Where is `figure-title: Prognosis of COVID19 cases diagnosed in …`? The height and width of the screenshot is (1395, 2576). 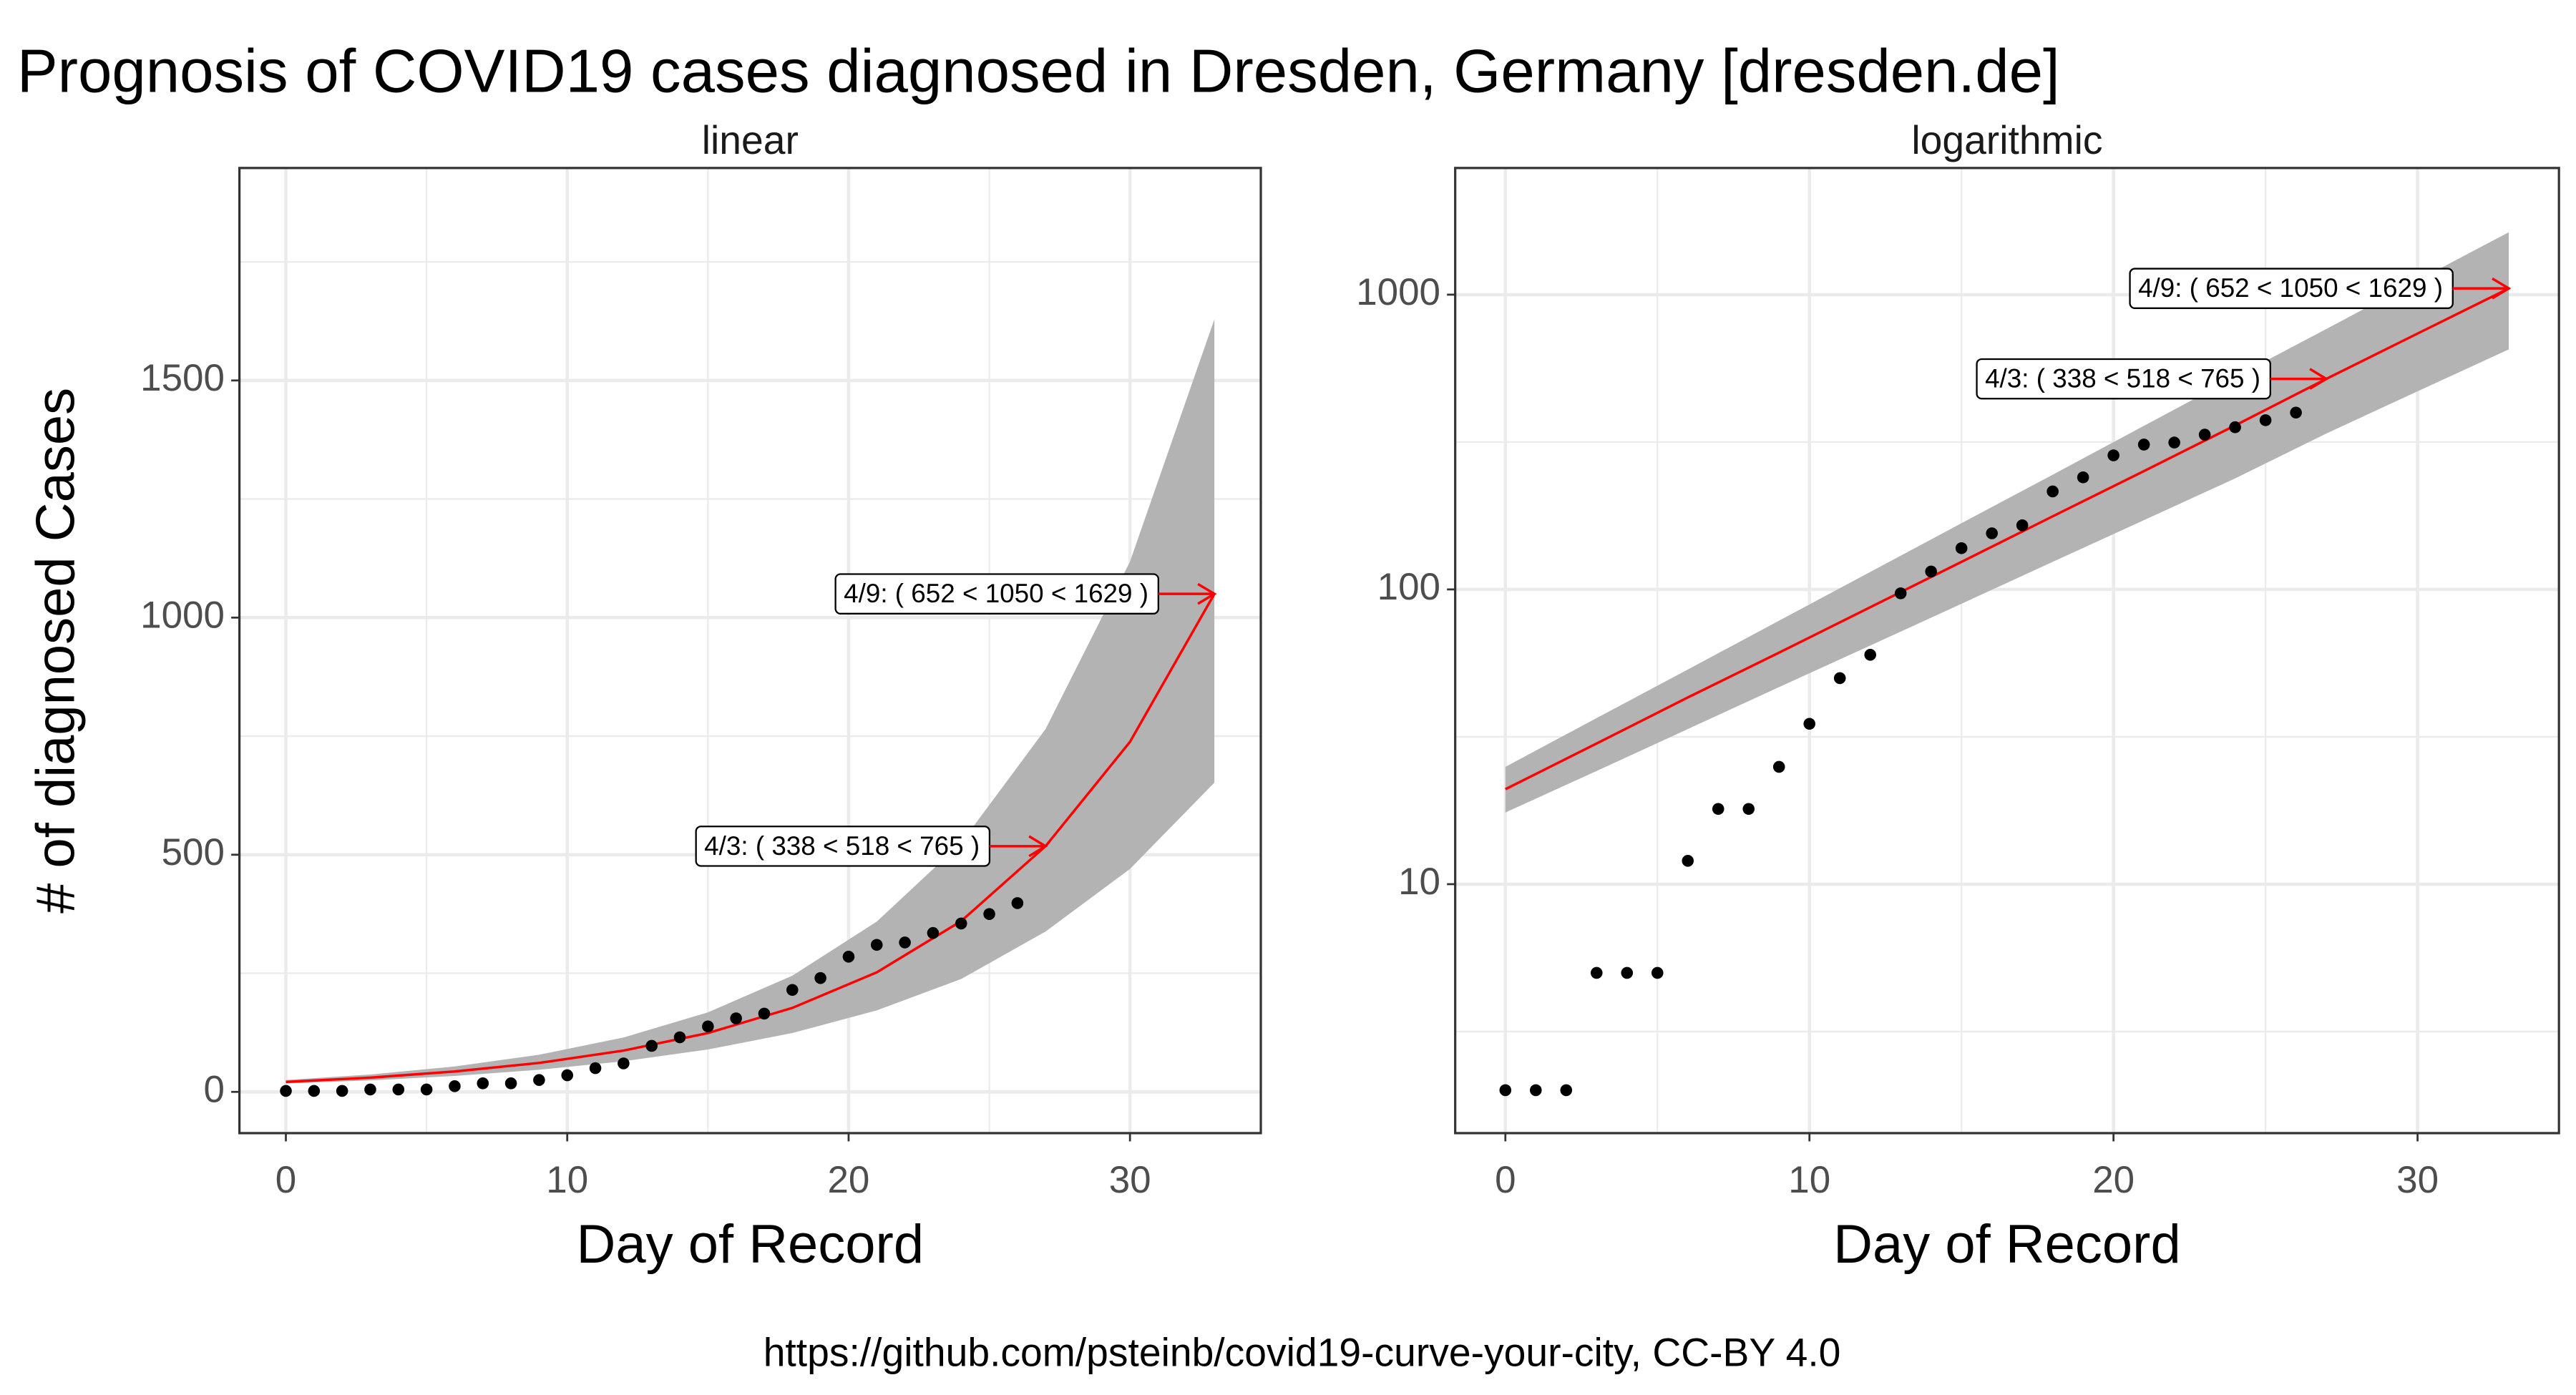
figure-title: Prognosis of COVID19 cases diagnosed in … is located at coordinates (1038, 71).